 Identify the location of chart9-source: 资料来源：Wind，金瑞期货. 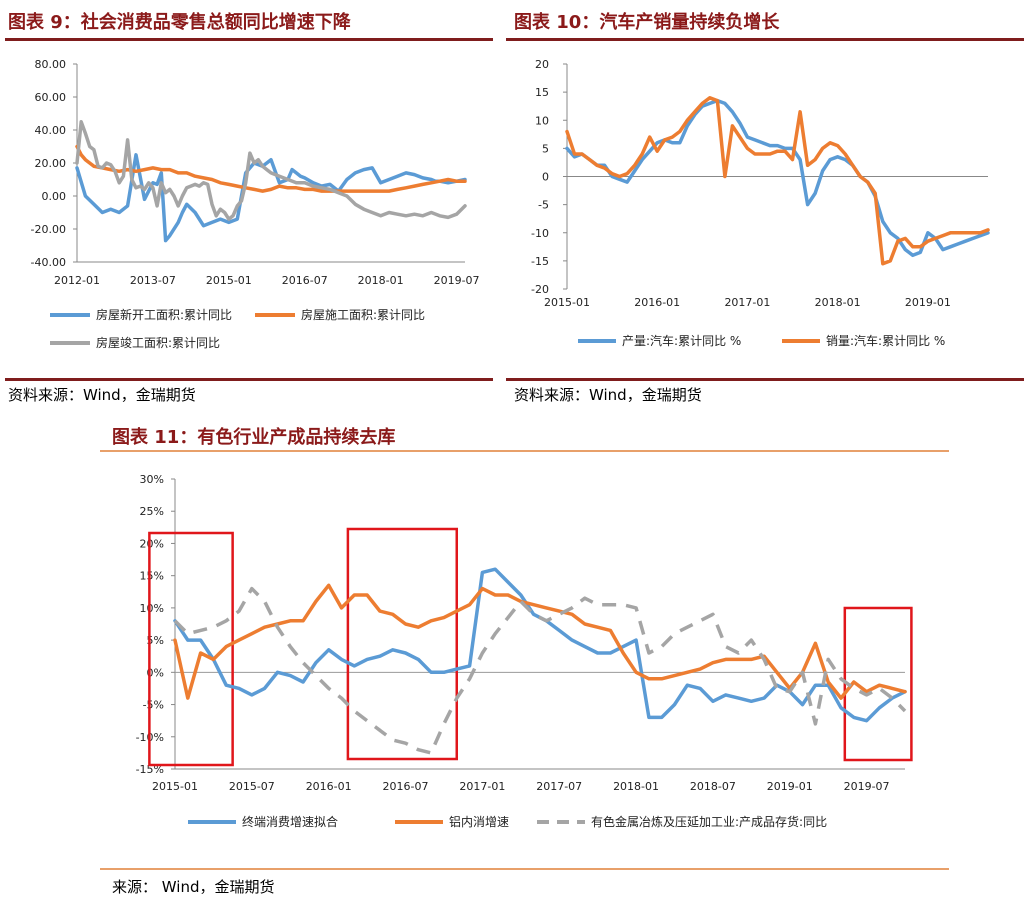
(102, 395).